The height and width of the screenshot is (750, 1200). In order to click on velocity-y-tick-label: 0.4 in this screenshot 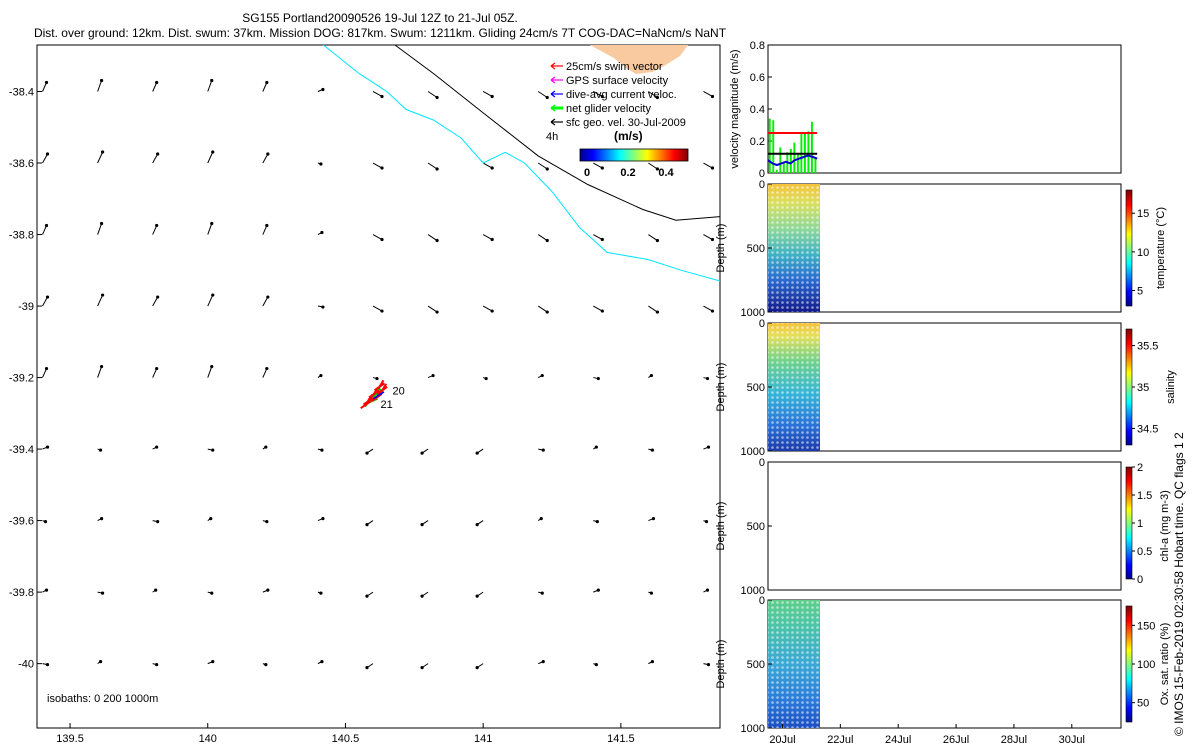, I will do `click(757, 110)`.